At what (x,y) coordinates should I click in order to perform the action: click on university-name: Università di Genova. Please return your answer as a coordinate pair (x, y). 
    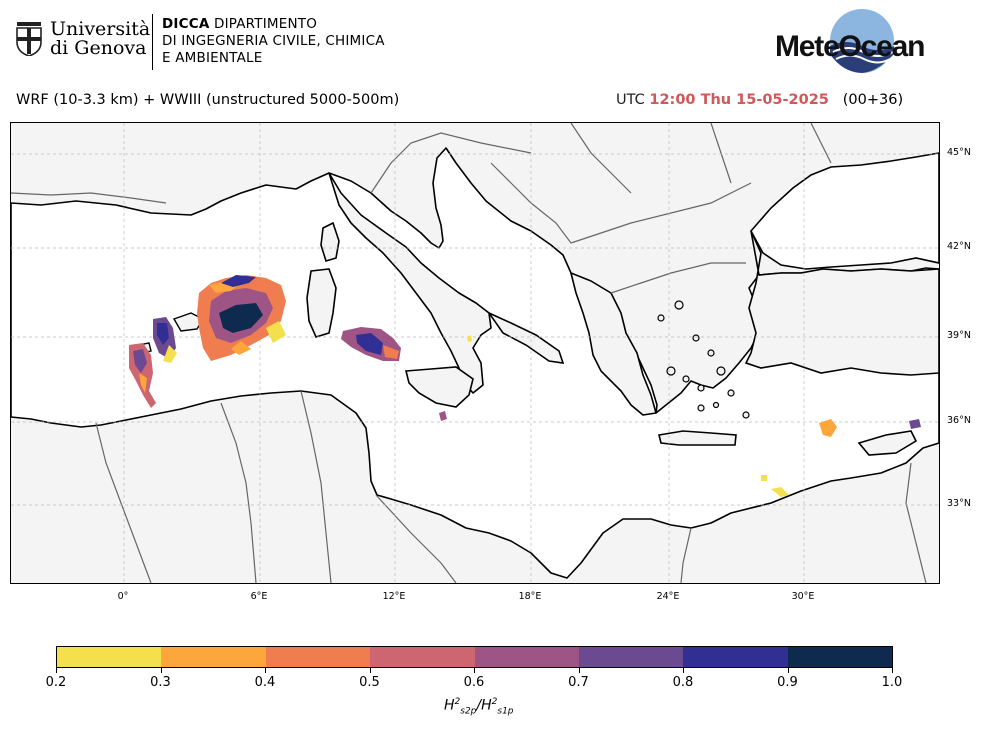
    Looking at the image, I should click on (100, 39).